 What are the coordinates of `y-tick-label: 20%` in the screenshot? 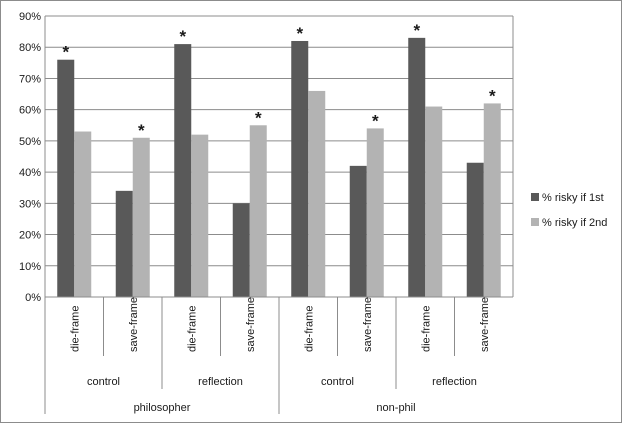 It's located at (30, 236).